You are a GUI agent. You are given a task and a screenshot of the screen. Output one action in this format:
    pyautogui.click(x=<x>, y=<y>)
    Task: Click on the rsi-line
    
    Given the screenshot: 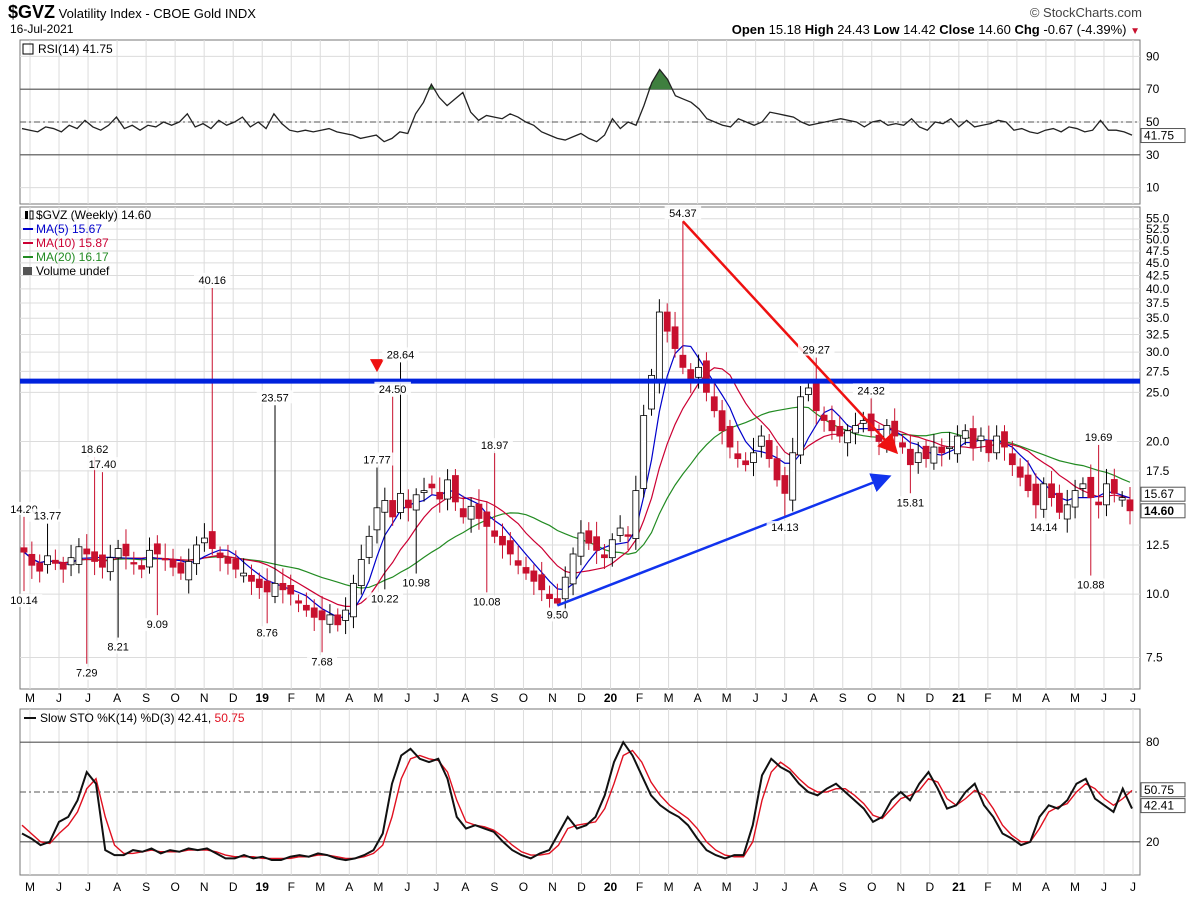 What is the action you would take?
    pyautogui.click(x=577, y=105)
    